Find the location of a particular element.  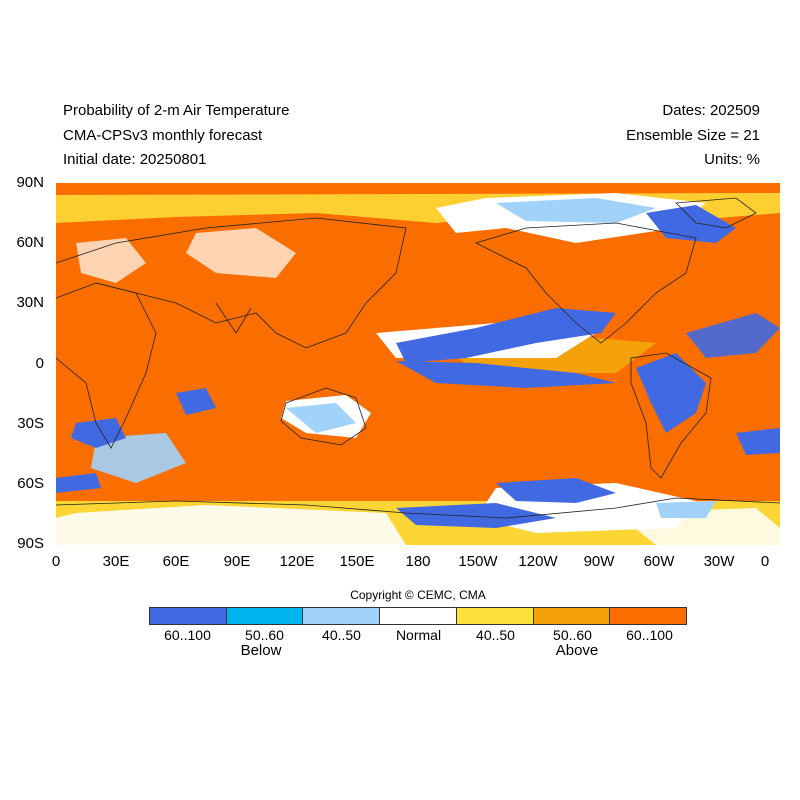

legend-group-below: Below is located at coordinates (261, 650).